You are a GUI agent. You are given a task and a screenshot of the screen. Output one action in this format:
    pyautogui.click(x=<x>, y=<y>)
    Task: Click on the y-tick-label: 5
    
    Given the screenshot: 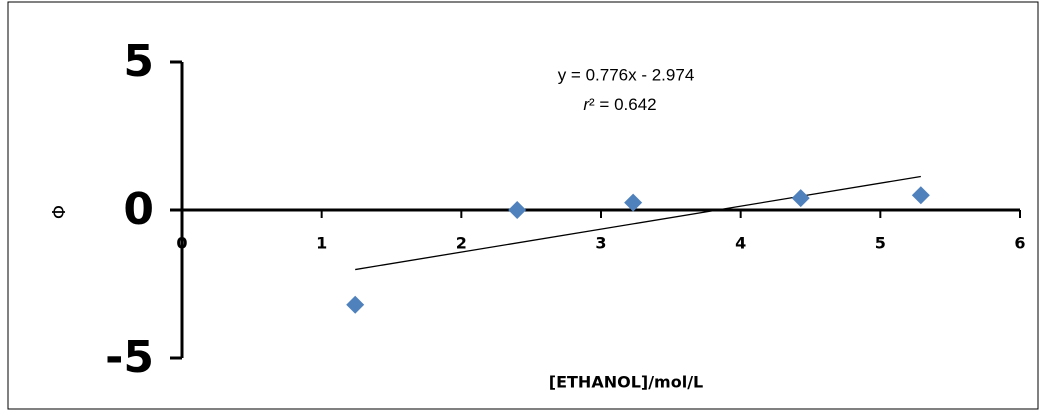 What is the action you would take?
    pyautogui.click(x=138, y=61)
    